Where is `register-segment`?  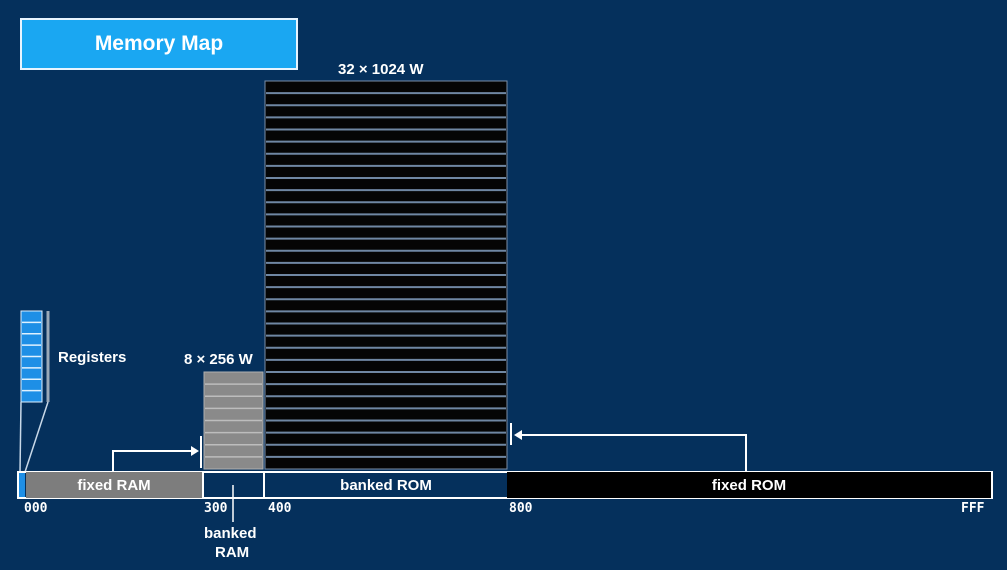
register-segment is located at coordinates (22, 485).